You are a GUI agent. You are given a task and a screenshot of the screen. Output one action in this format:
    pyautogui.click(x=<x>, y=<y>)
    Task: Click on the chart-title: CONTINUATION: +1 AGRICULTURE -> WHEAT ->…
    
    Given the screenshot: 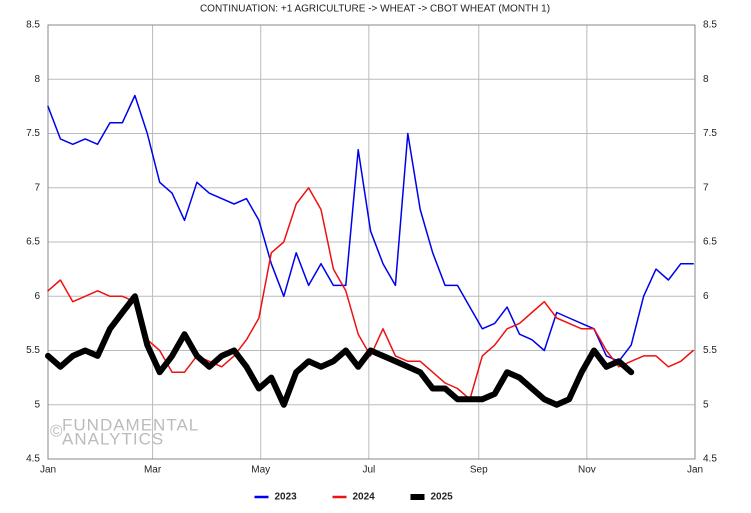 What is the action you would take?
    pyautogui.click(x=375, y=9)
    